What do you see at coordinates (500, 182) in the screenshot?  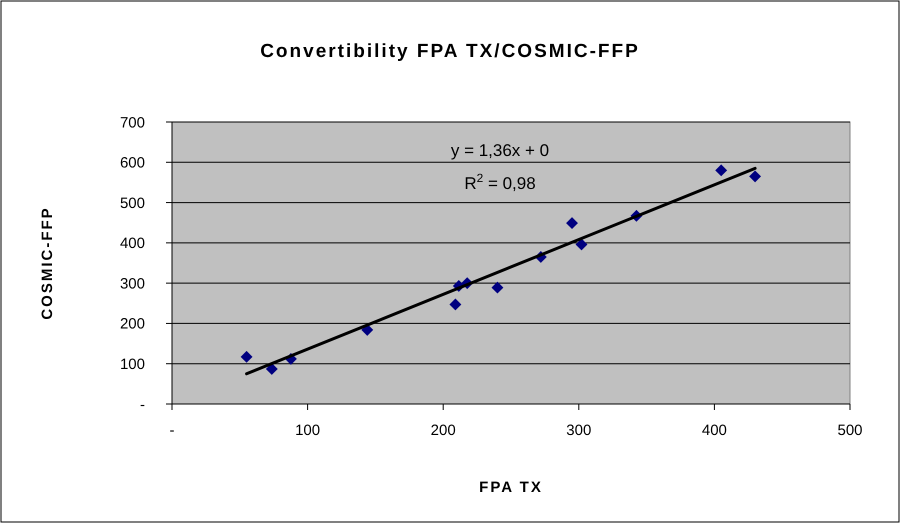 I see `annotation: R$^{2}$ = 0,98` at bounding box center [500, 182].